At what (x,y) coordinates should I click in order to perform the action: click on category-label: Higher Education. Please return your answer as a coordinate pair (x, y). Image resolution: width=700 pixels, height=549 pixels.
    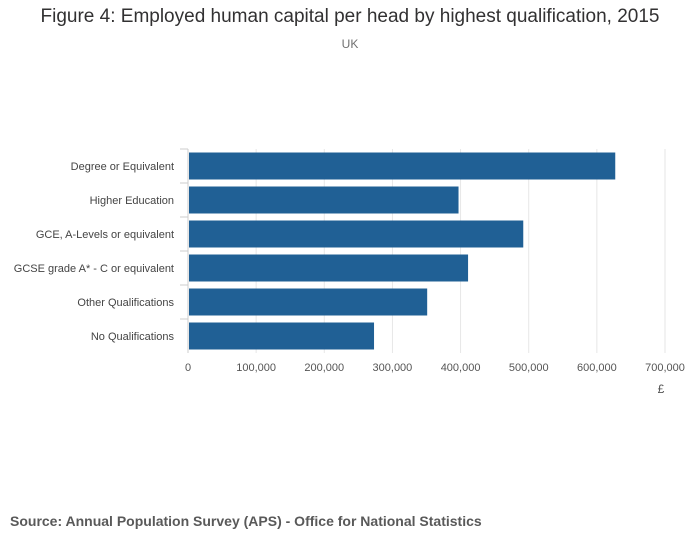
    Looking at the image, I should click on (132, 201).